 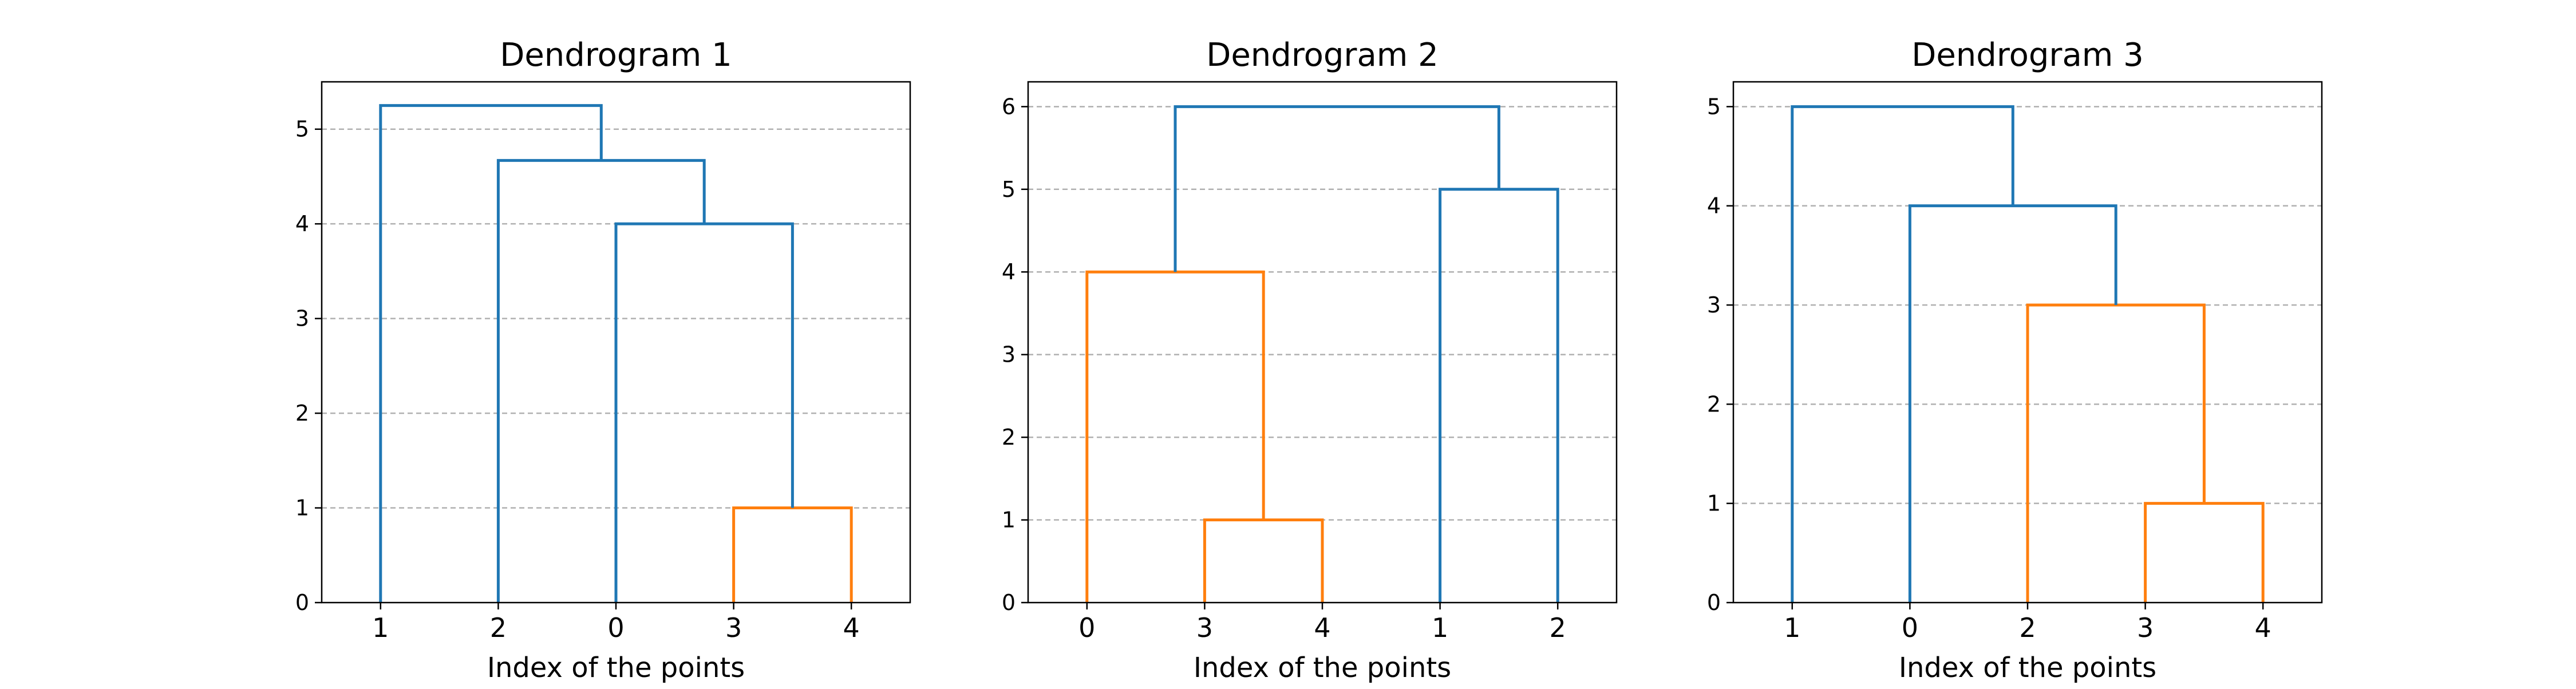 I want to click on chart-title: Dendrogram 1, so click(x=616, y=55).